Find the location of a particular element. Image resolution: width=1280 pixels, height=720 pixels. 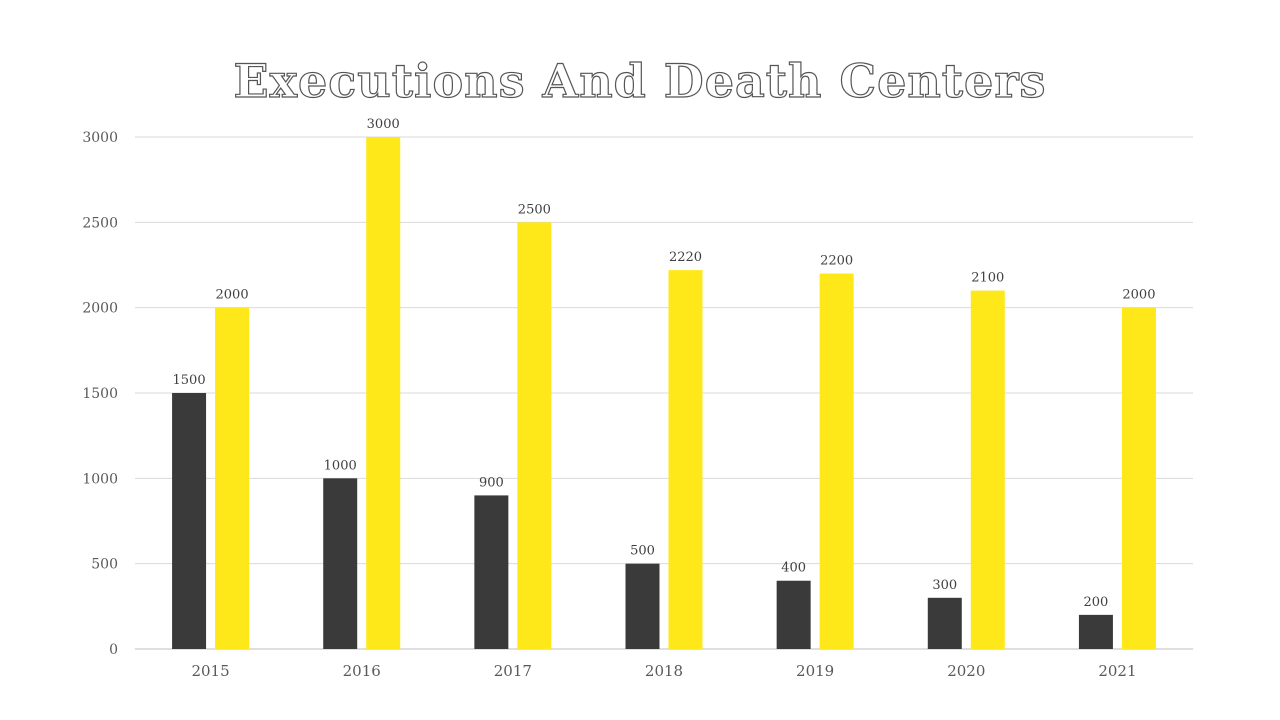

x-tick-label: 2016 is located at coordinates (362, 671).